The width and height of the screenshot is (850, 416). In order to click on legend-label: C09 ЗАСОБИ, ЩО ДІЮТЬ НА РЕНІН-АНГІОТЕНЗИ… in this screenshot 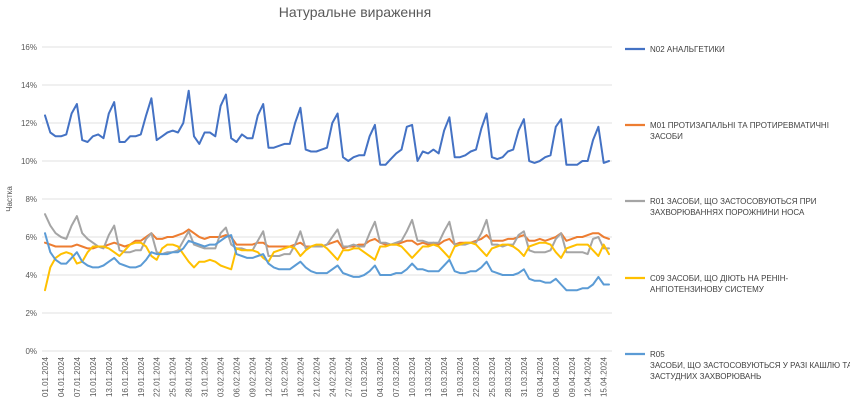, I will do `click(719, 284)`.